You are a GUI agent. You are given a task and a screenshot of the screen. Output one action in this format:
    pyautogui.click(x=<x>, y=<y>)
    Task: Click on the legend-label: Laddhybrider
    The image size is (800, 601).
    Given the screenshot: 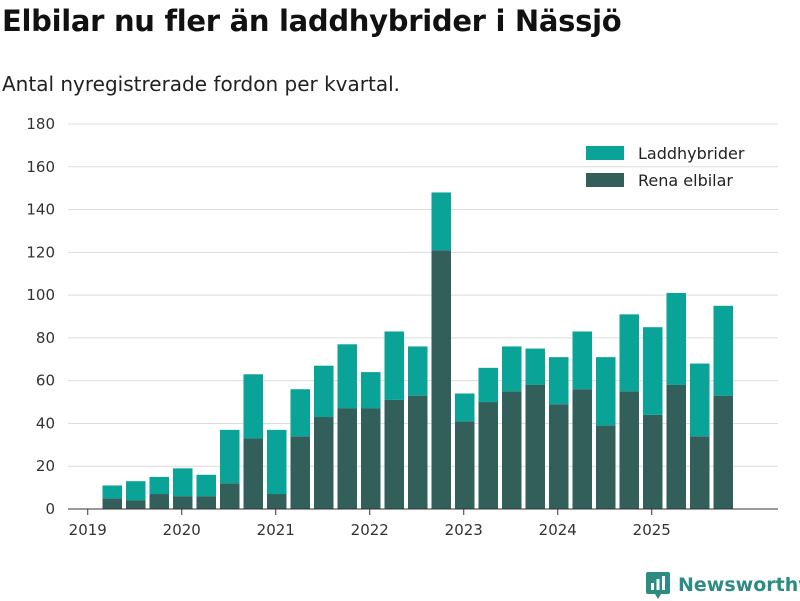 What is the action you would take?
    pyautogui.click(x=691, y=153)
    